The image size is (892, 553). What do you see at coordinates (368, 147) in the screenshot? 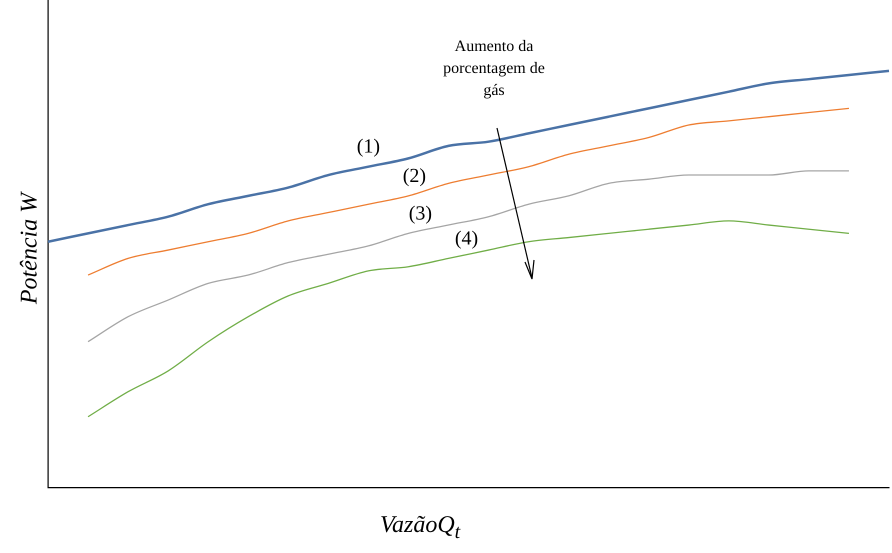
I see `series-label: (1)` at bounding box center [368, 147].